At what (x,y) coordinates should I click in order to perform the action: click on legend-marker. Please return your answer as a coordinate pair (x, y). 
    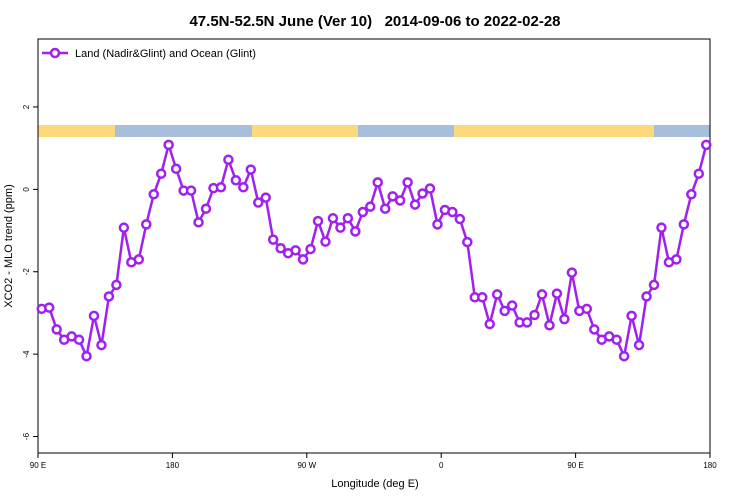
    Looking at the image, I should click on (55, 53).